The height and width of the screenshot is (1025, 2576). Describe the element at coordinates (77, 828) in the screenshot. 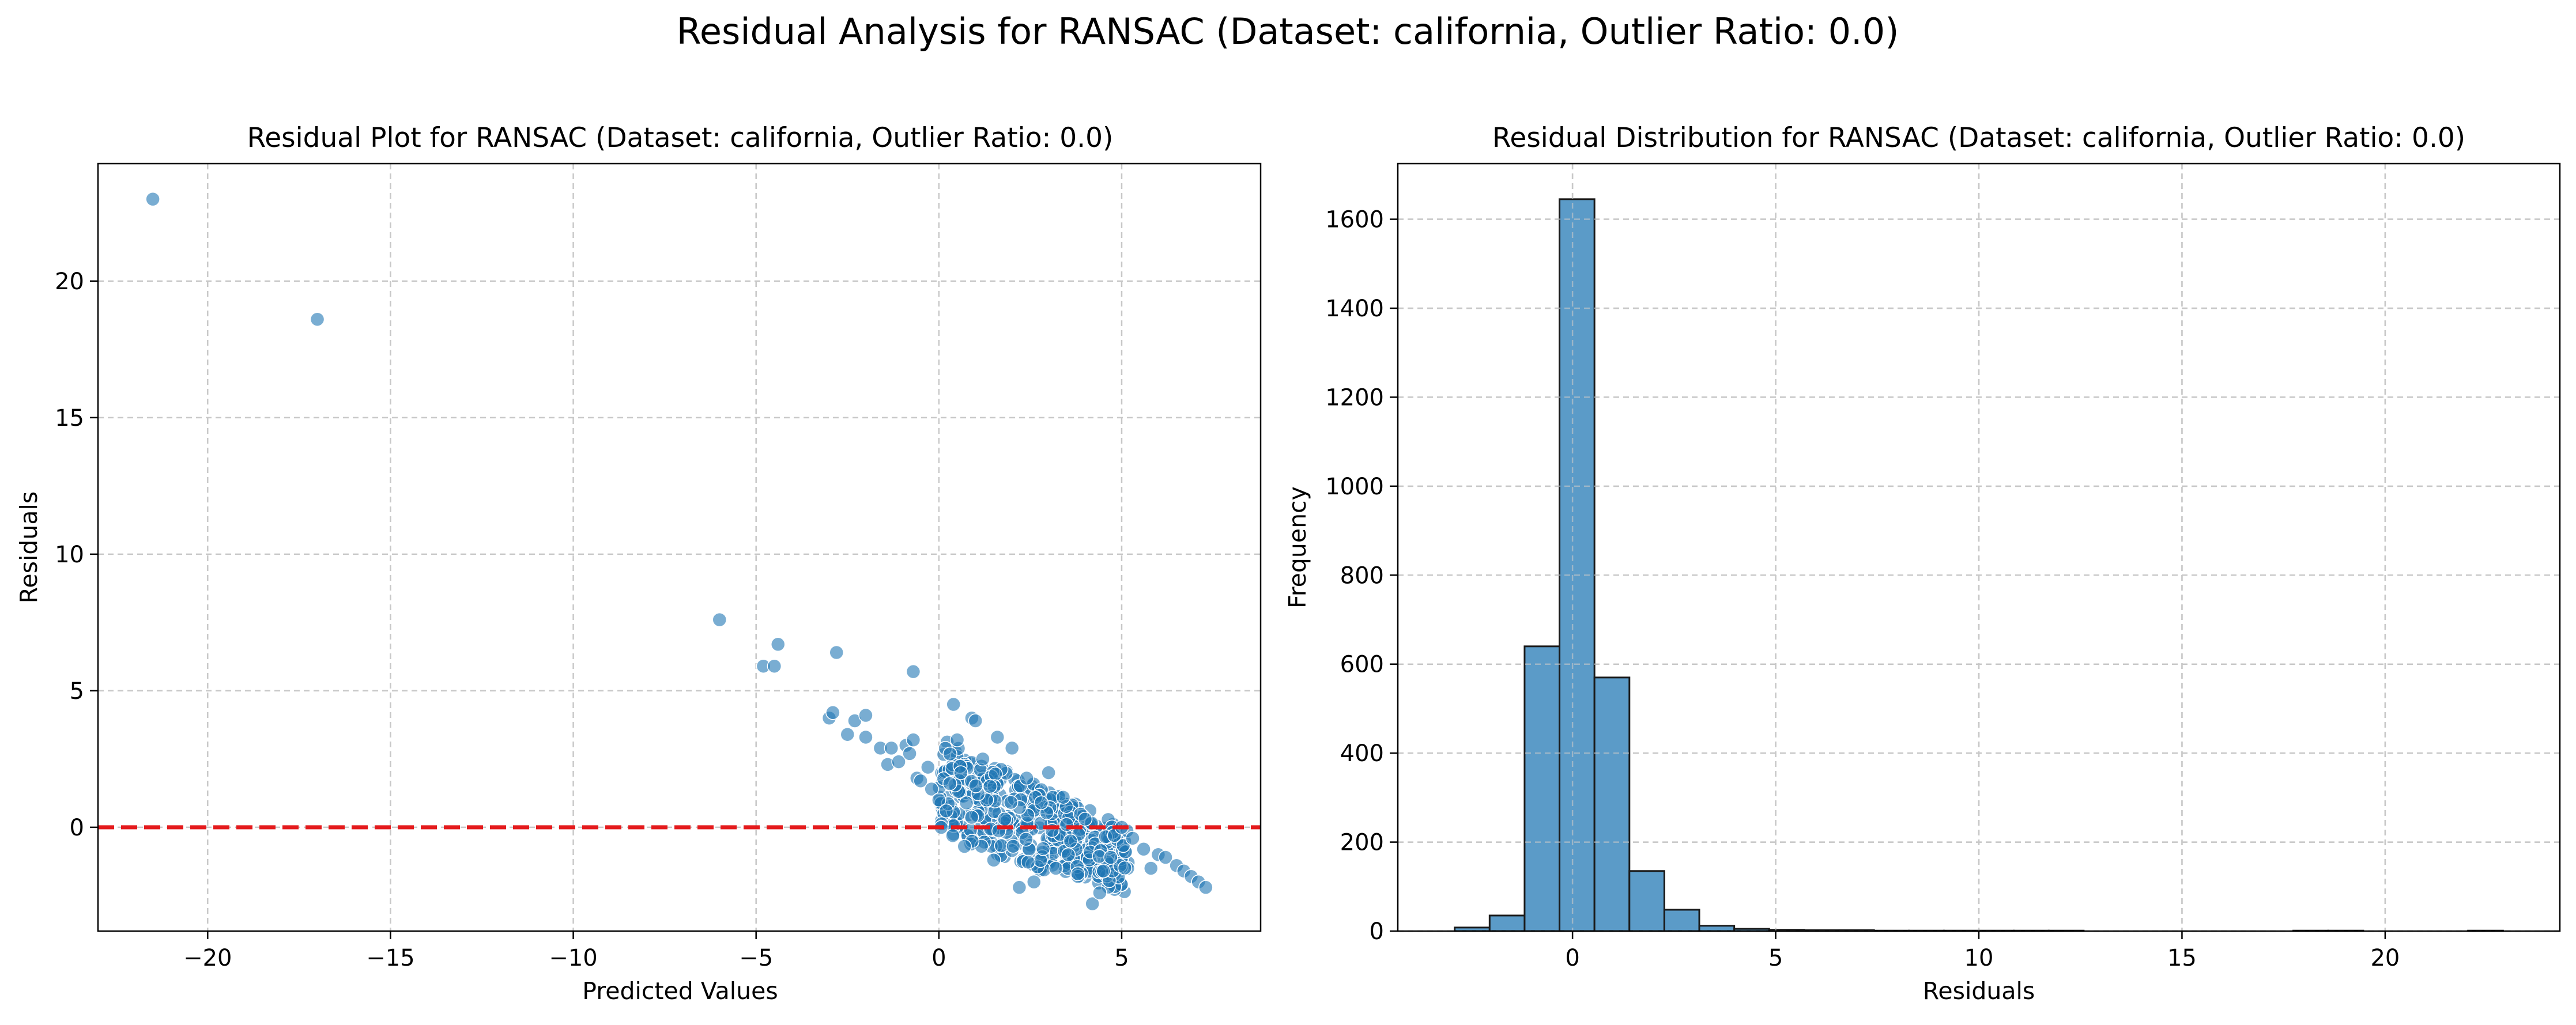

I see `scatter-y-tick-label: 0` at that location.